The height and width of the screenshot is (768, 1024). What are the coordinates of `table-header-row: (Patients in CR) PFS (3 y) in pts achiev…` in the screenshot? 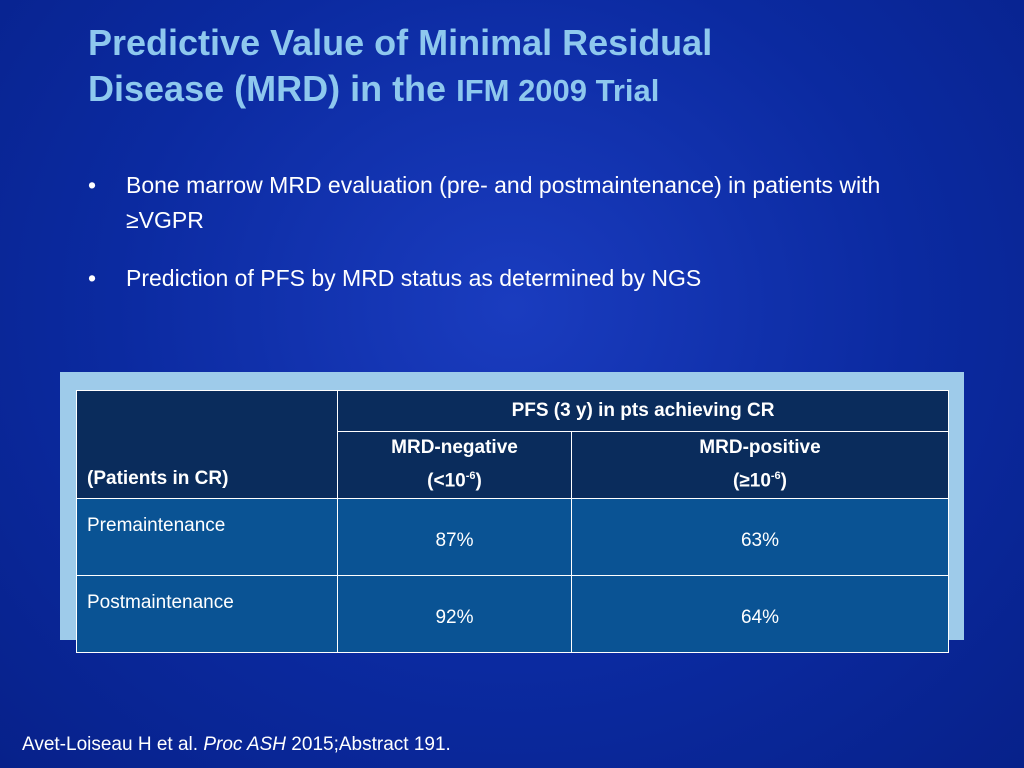 It's located at (513, 444).